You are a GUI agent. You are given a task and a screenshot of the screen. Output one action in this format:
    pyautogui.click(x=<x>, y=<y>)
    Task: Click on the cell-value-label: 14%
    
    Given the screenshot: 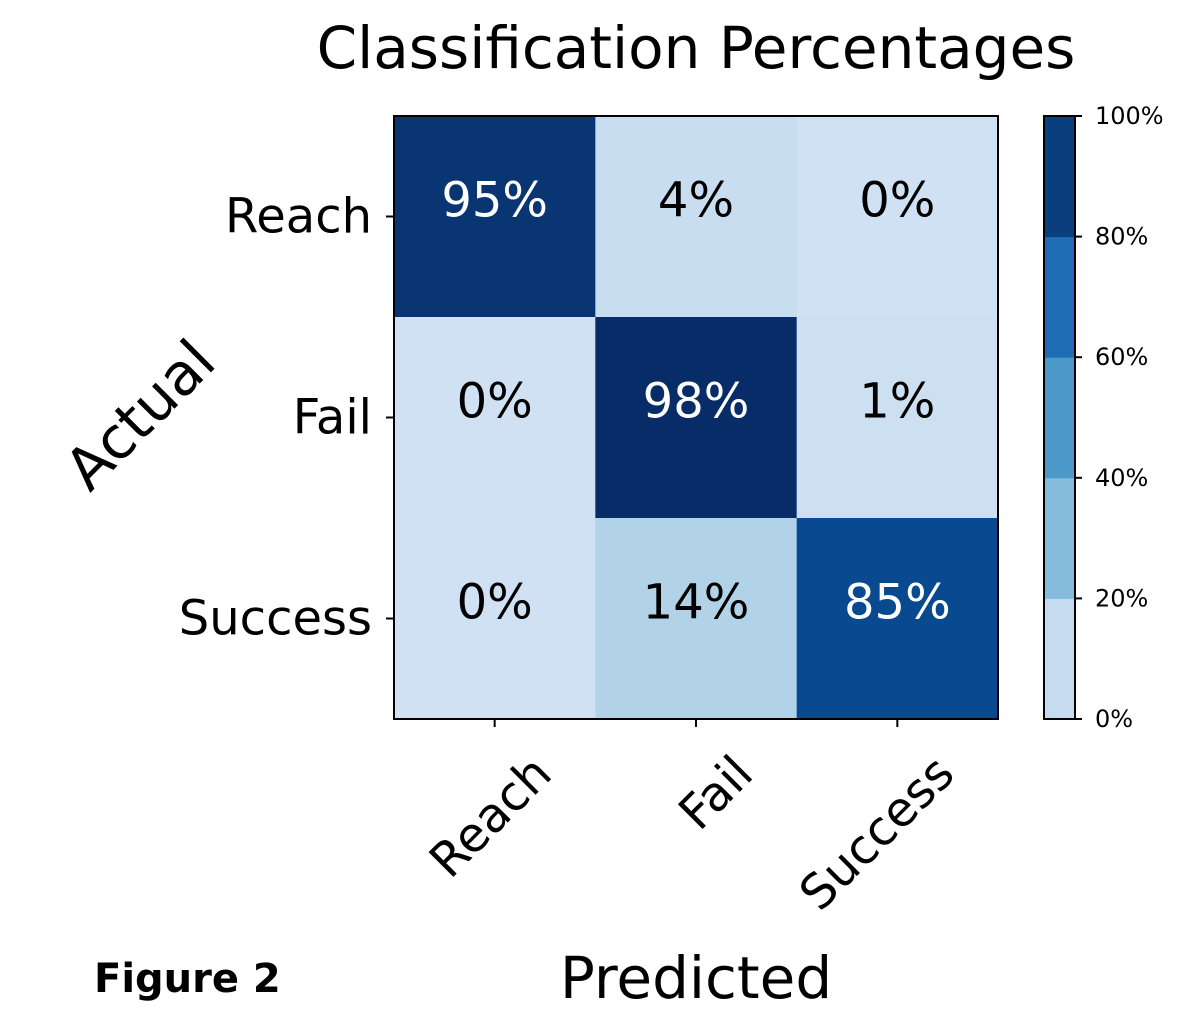 What is the action you would take?
    pyautogui.click(x=696, y=603)
    